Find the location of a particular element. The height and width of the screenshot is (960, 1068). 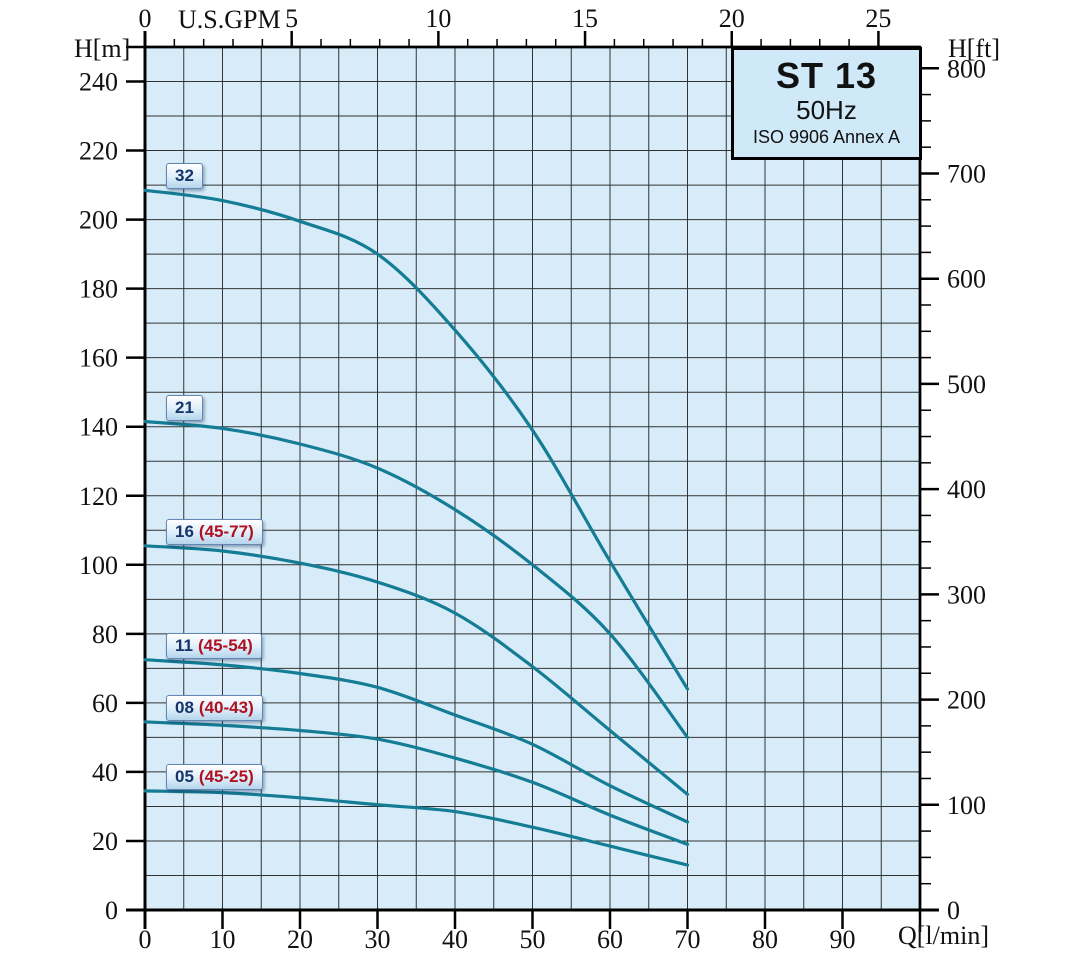

curve-stage-count: 32 is located at coordinates (184, 176).